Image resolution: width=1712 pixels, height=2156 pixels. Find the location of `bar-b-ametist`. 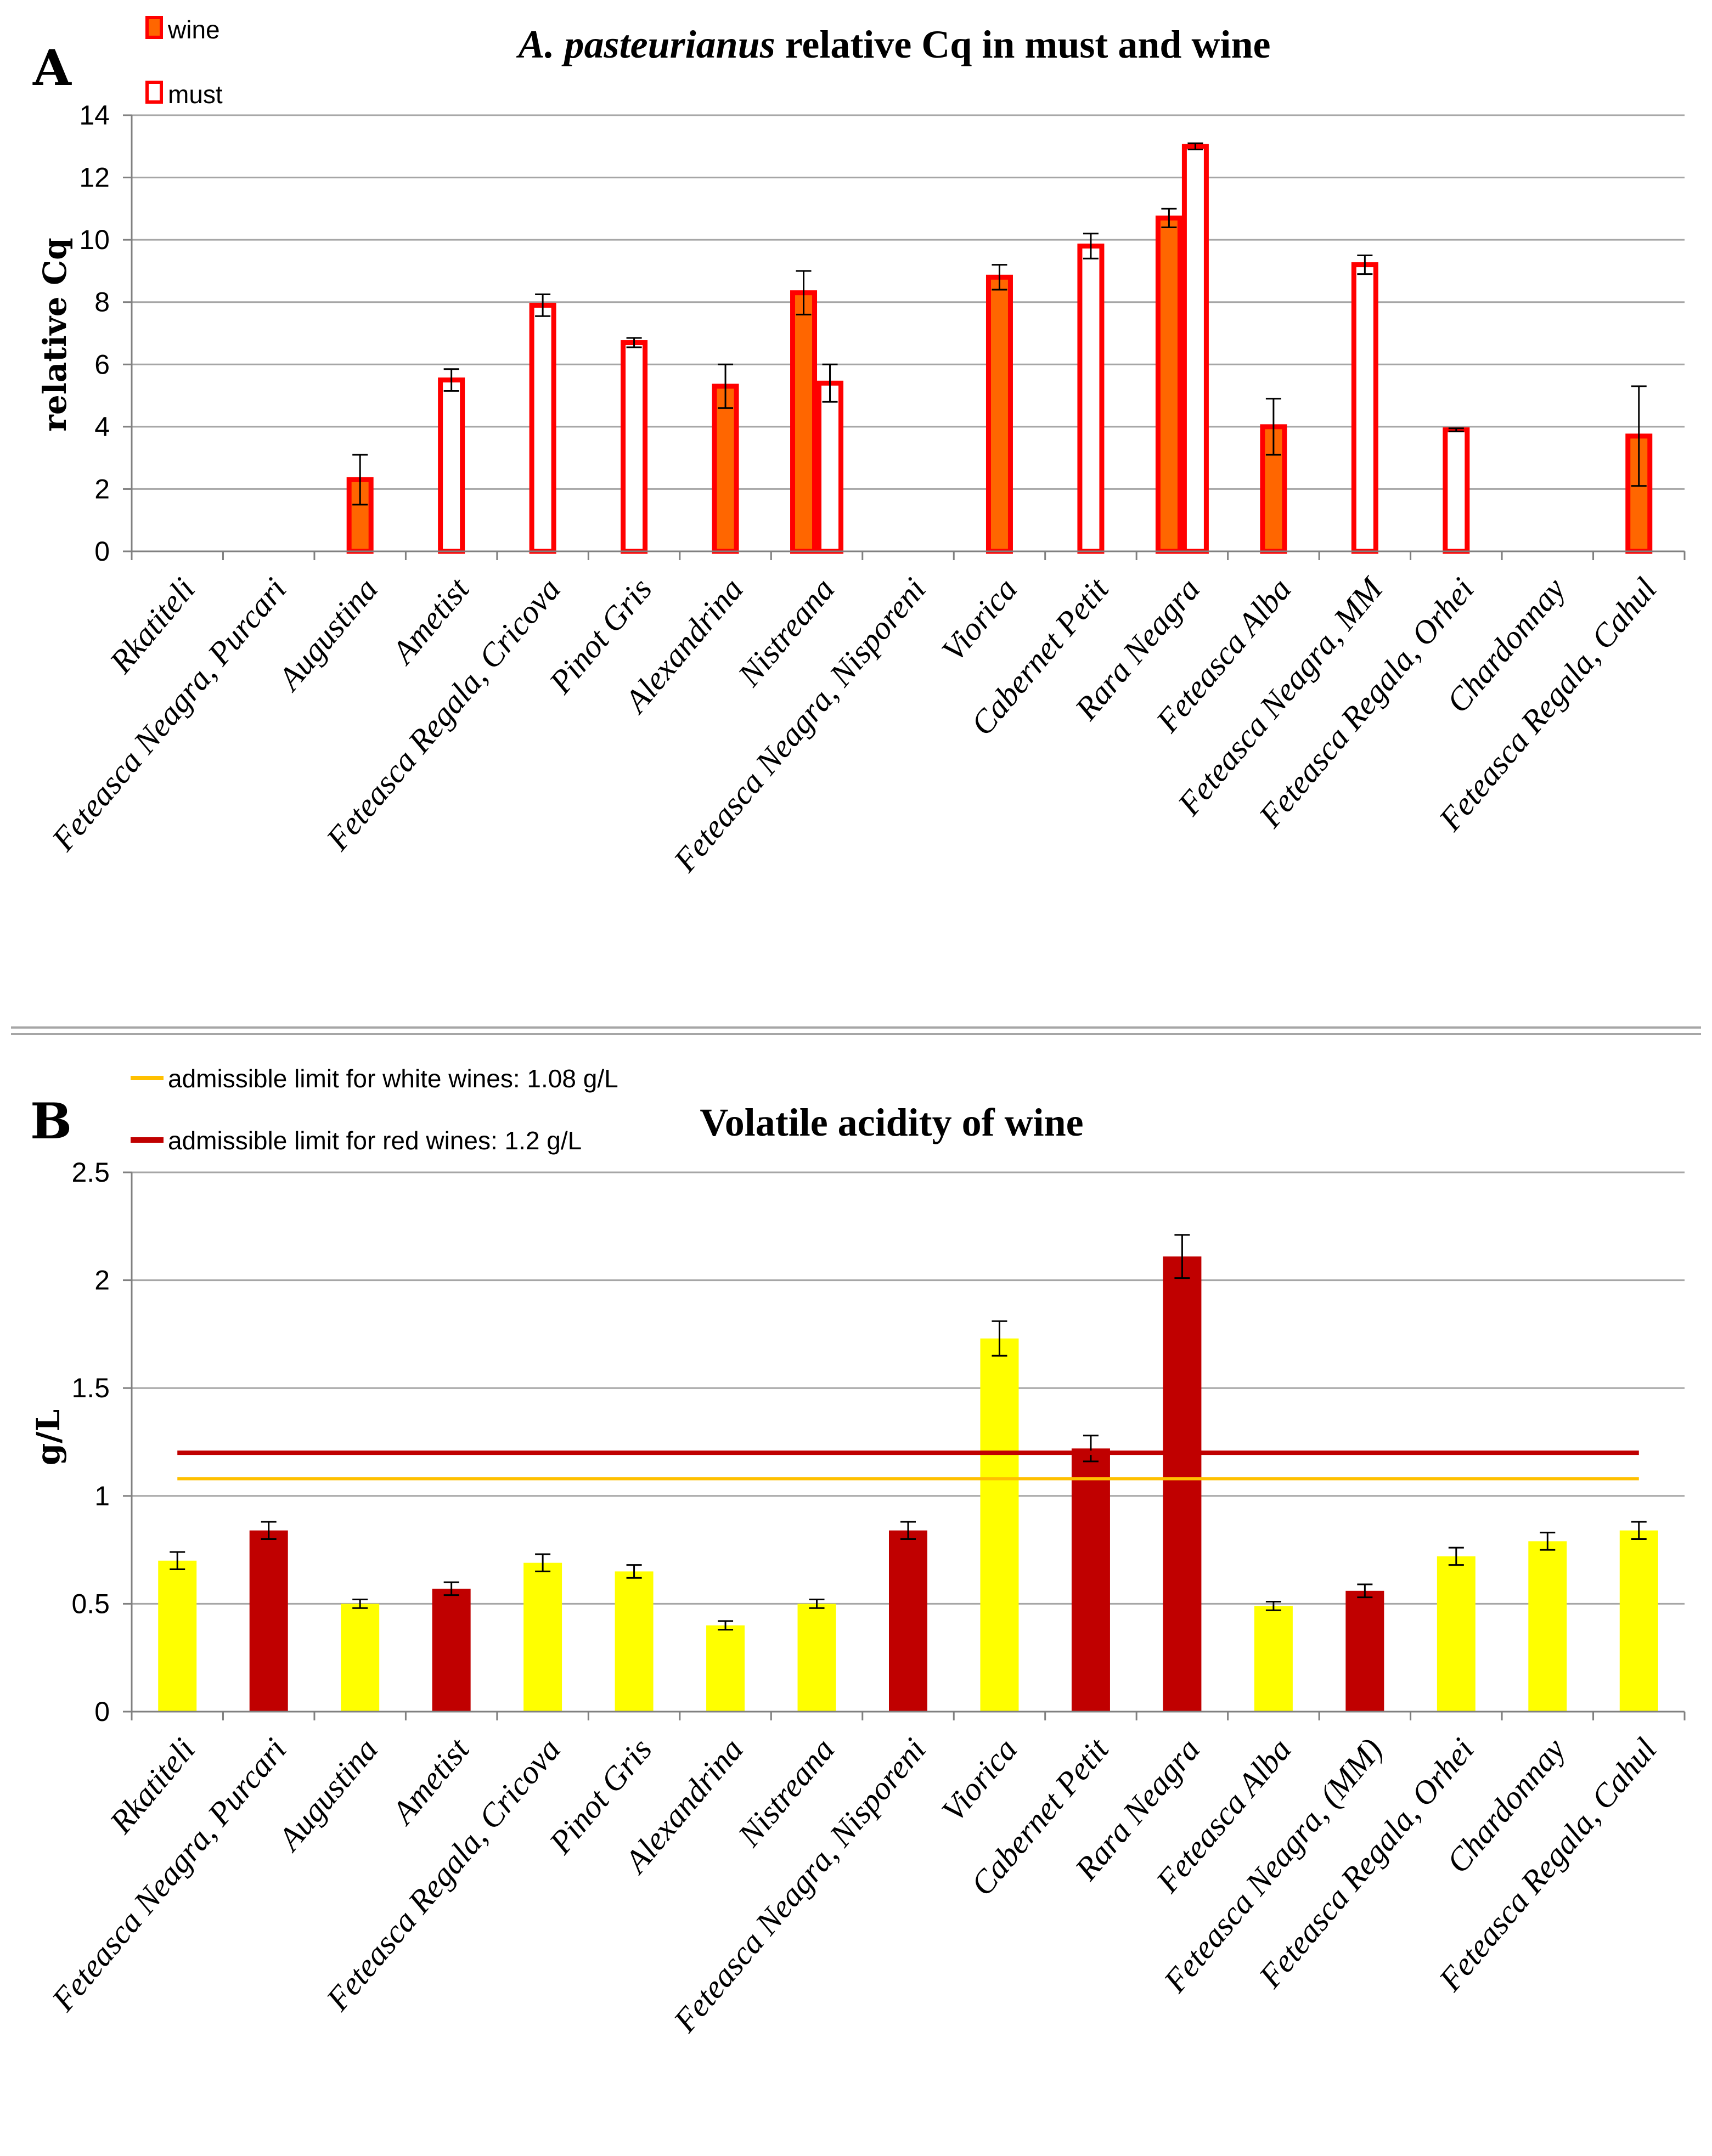

bar-b-ametist is located at coordinates (452, 1650).